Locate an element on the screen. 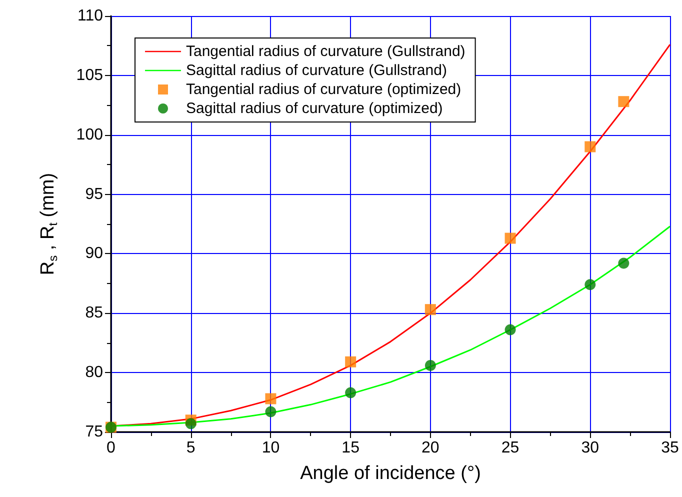 The image size is (682, 497). x-tick-label: 20 is located at coordinates (431, 448).